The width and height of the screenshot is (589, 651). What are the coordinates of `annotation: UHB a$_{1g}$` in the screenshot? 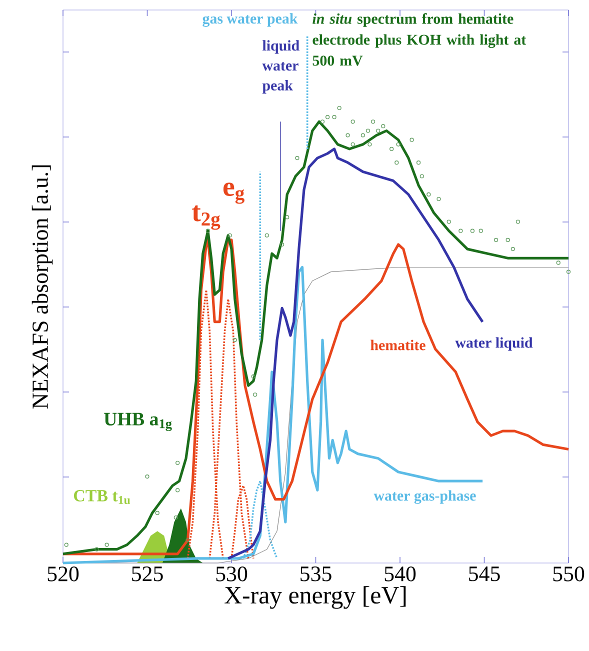 It's located at (138, 422).